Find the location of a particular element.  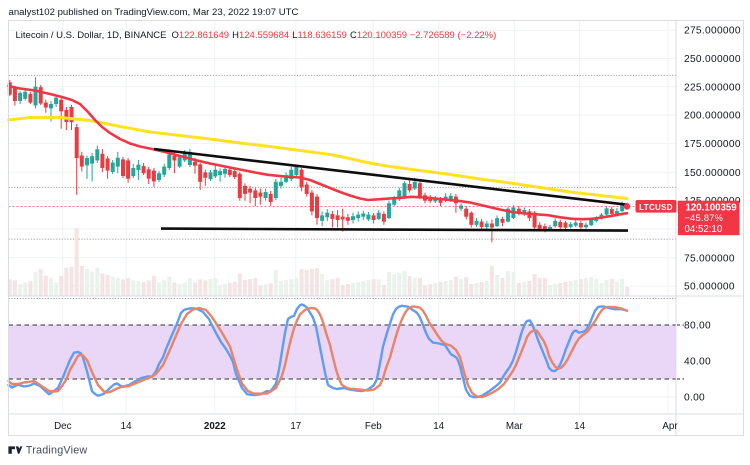

svg-text: 2022 is located at coordinates (215, 426).